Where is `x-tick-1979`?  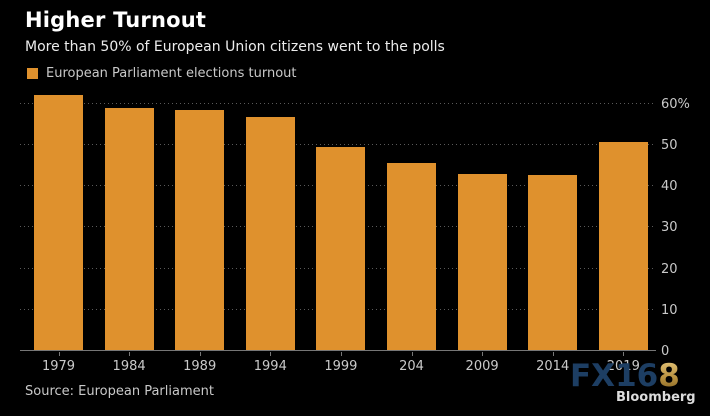
x-tick-1979 is located at coordinates (59, 354).